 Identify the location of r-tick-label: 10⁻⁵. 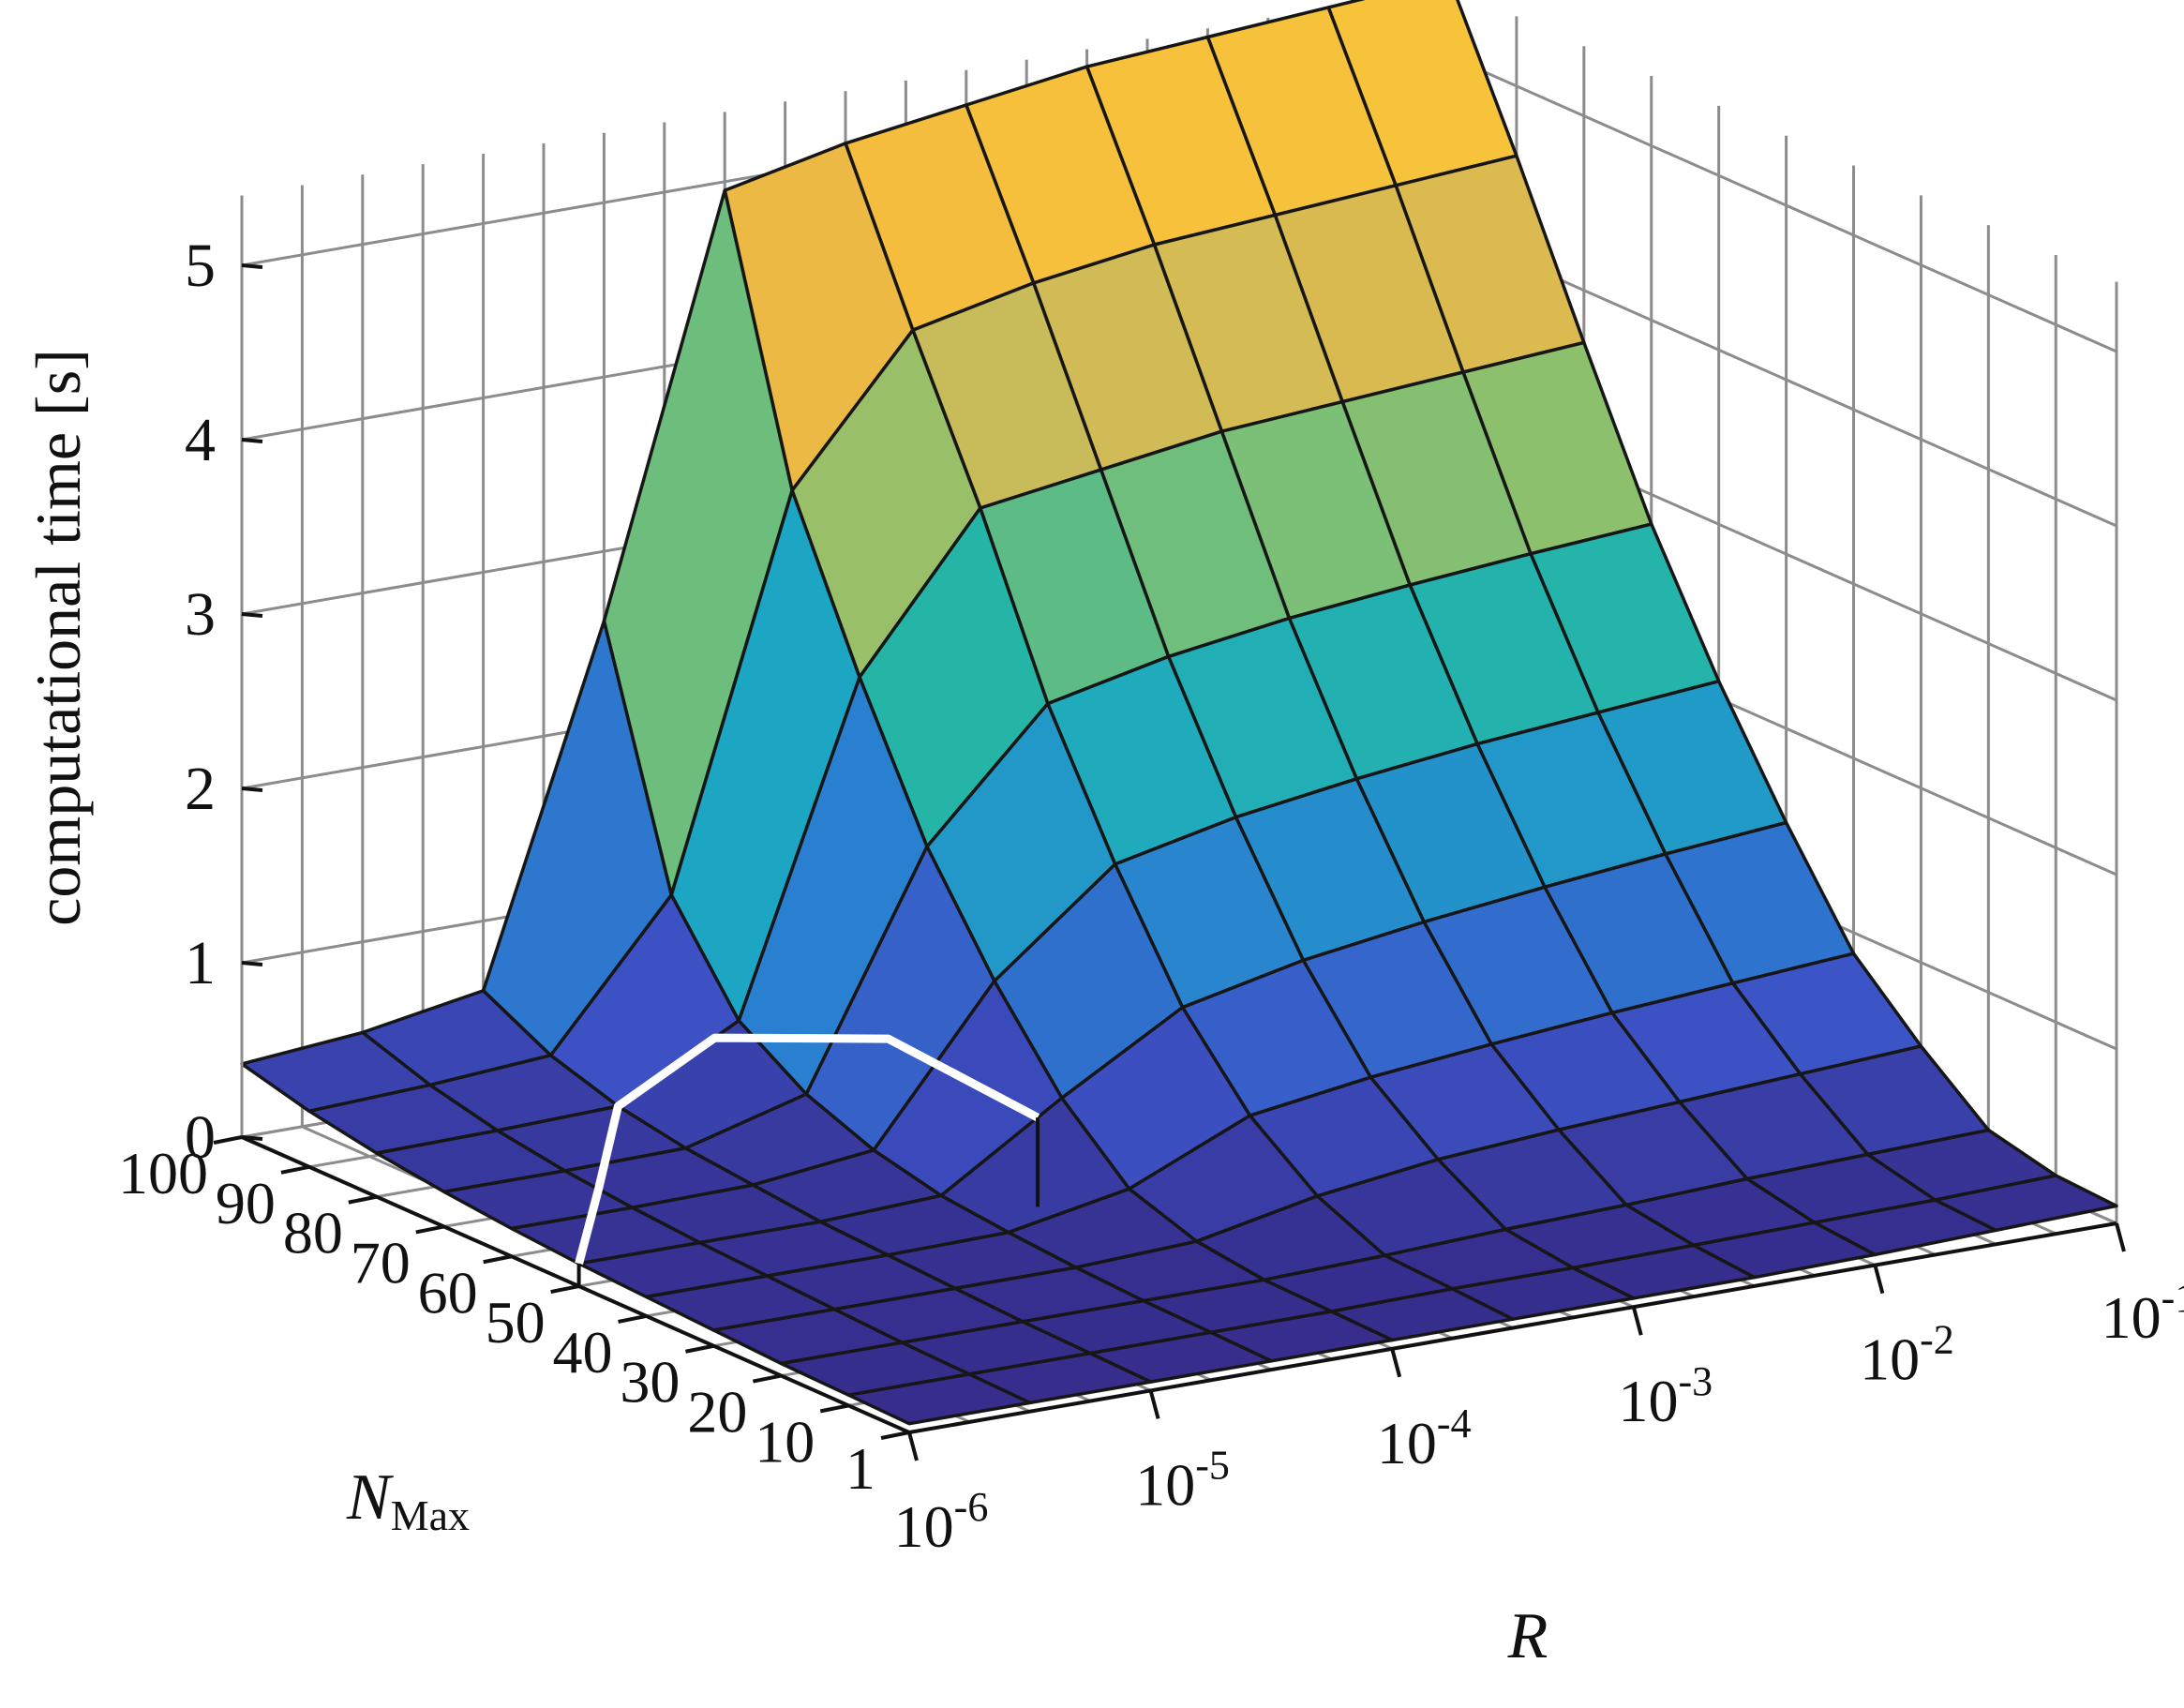
(1182, 1480).